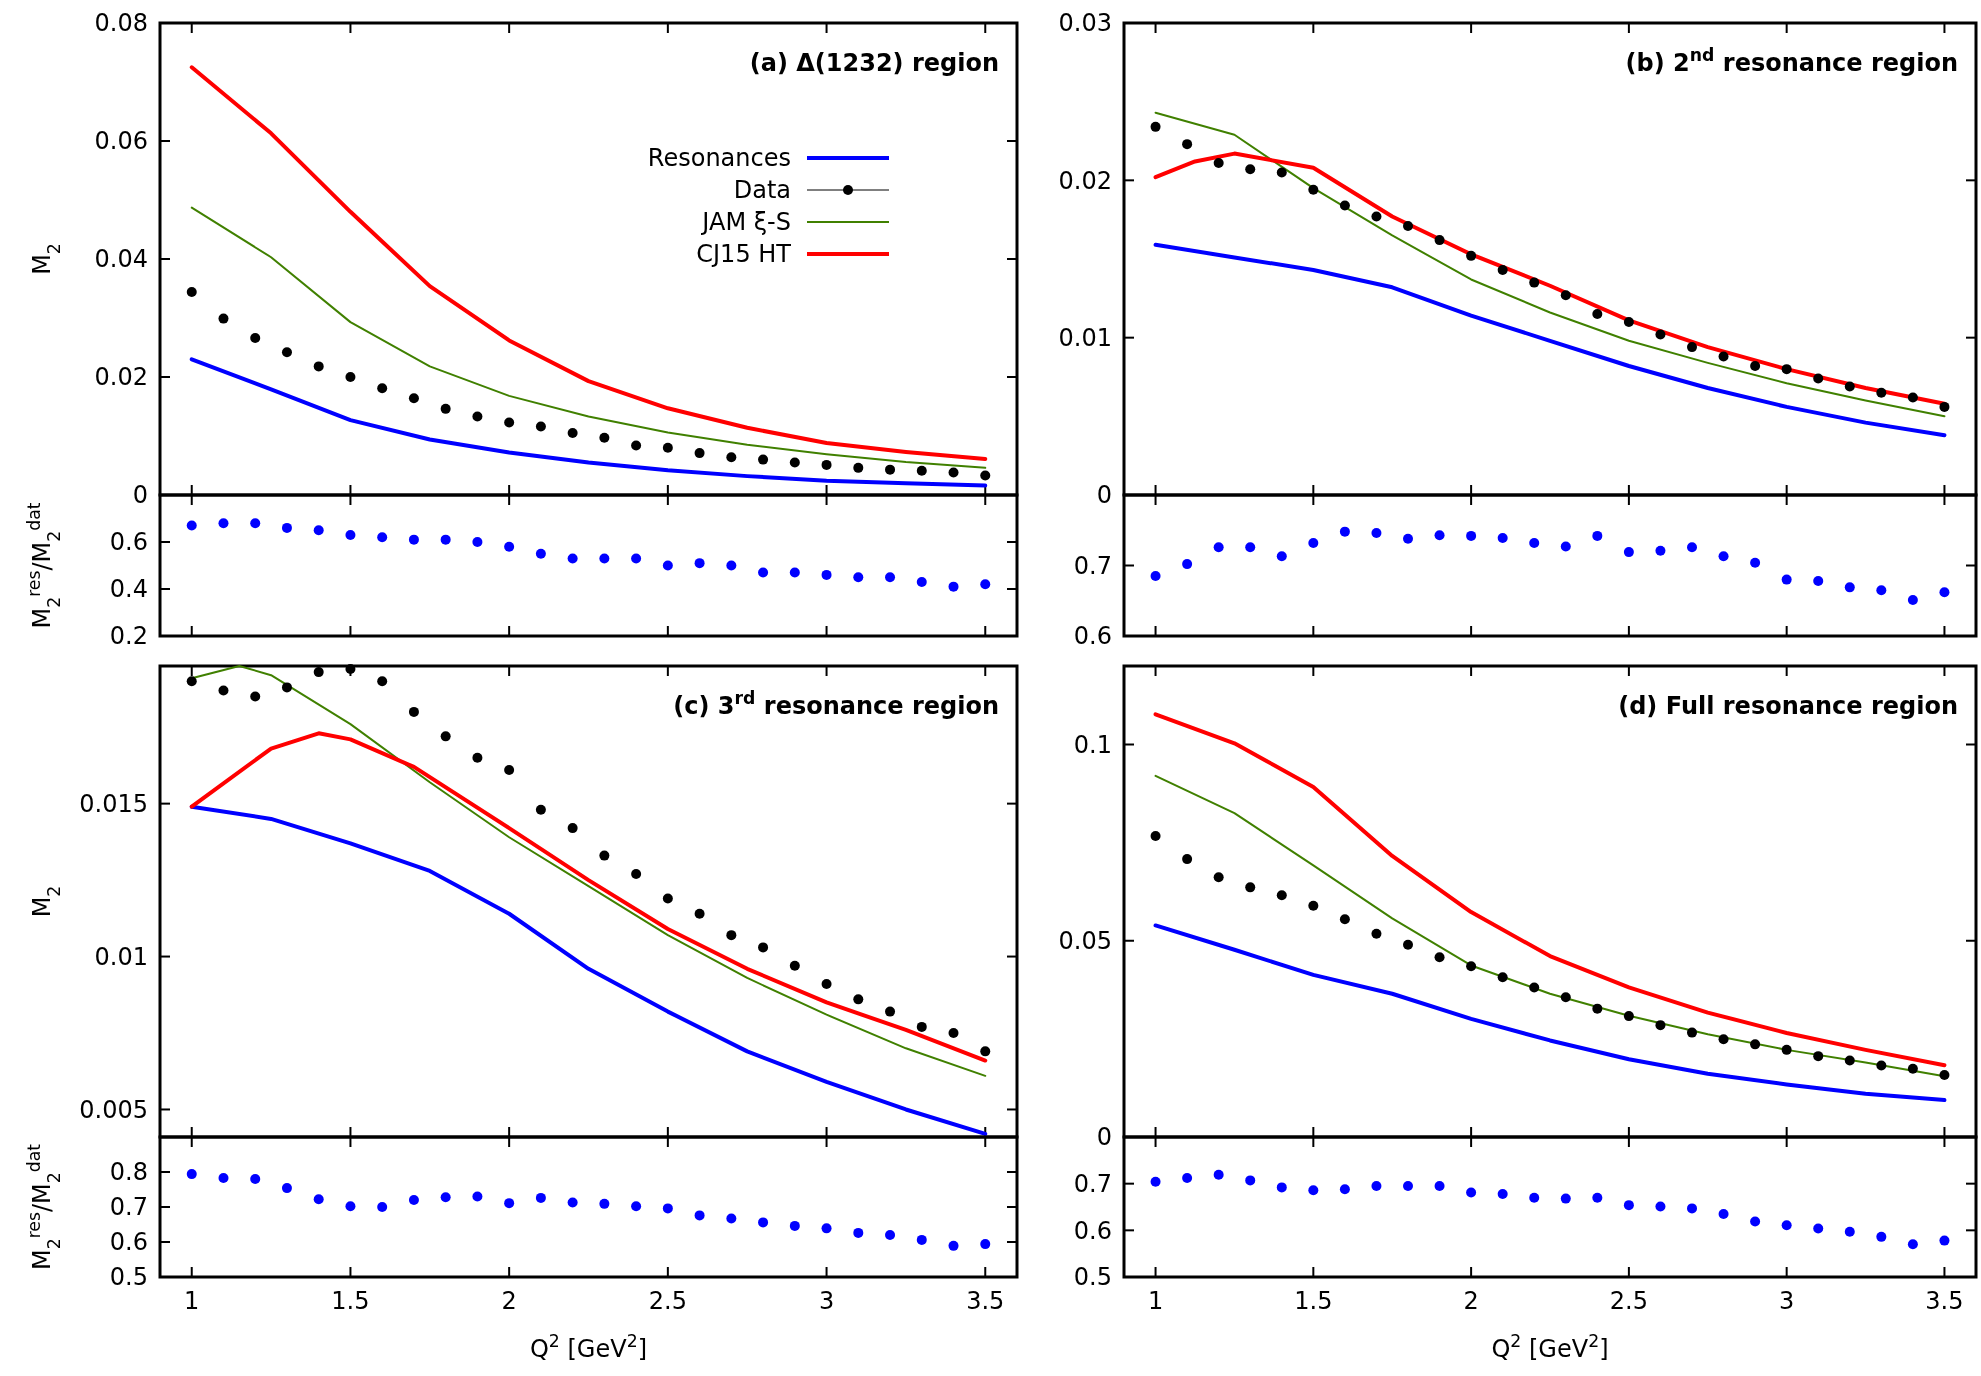 The height and width of the screenshot is (1376, 1981). Describe the element at coordinates (128, 1172) in the screenshot. I see `y-tick-label: 0.8` at that location.